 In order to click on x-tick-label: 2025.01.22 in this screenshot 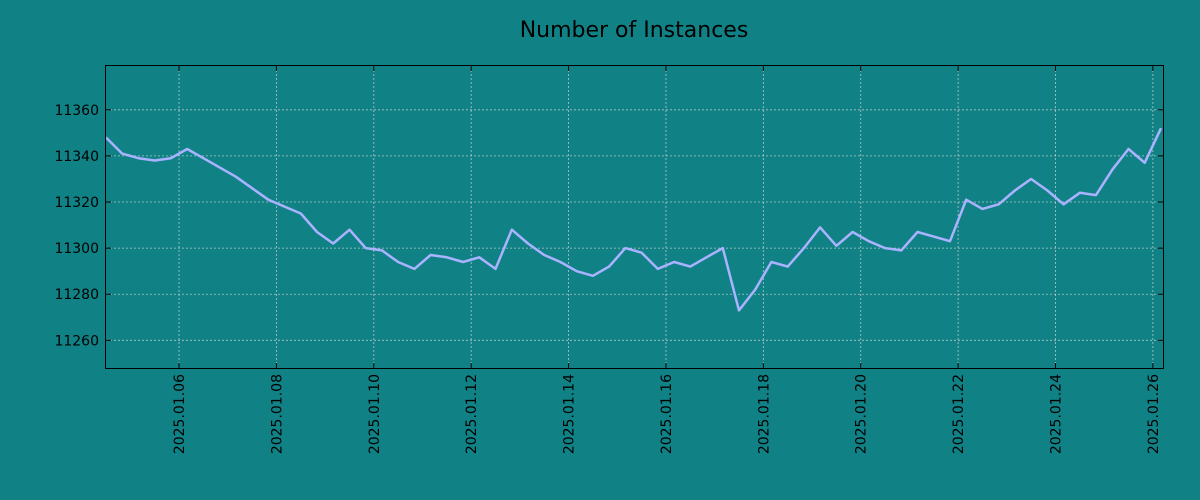, I will do `click(959, 414)`.